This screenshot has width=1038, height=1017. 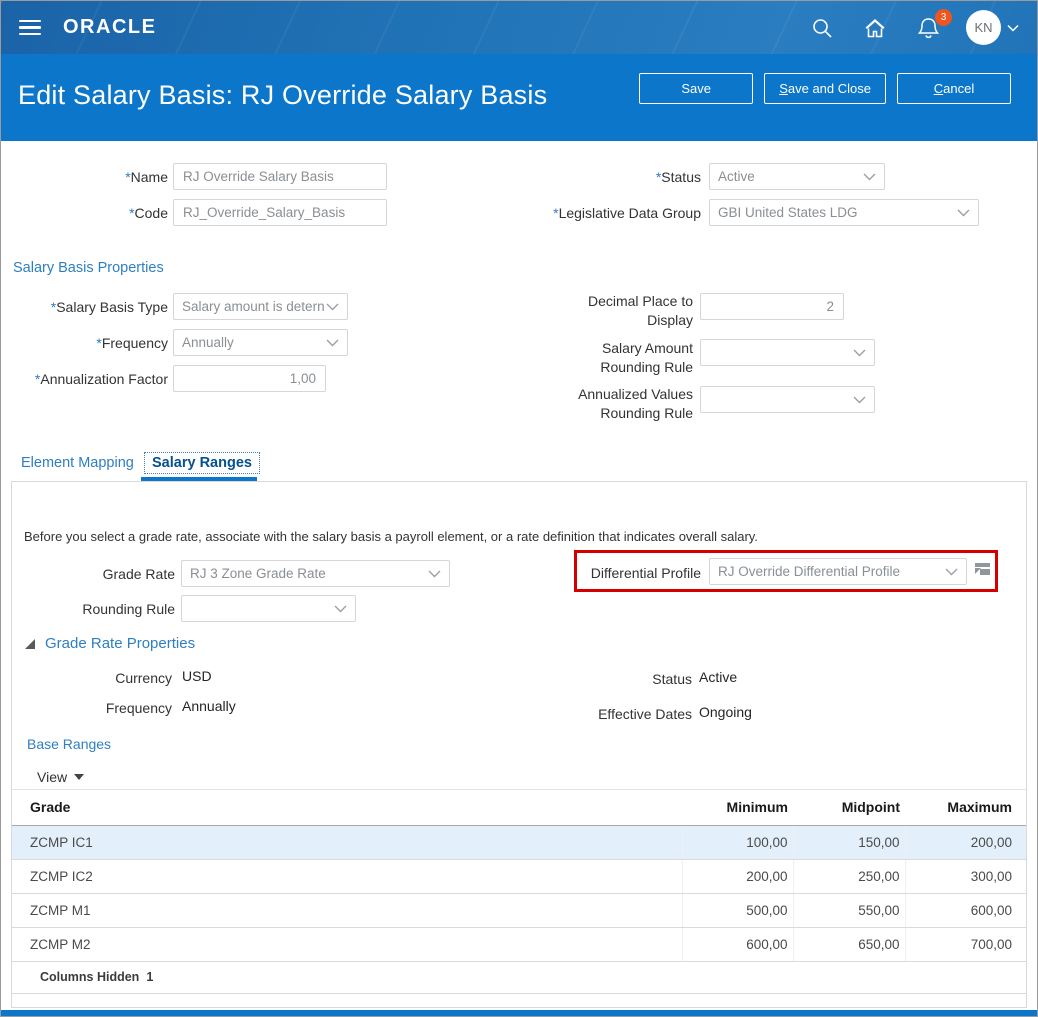 What do you see at coordinates (52, 777) in the screenshot?
I see `view-menu-label: View` at bounding box center [52, 777].